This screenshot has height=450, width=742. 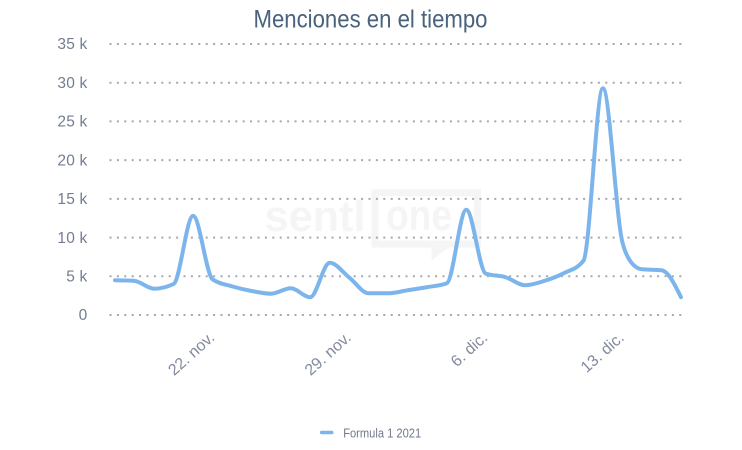 What do you see at coordinates (315, 216) in the screenshot?
I see `svg-text: sentl` at bounding box center [315, 216].